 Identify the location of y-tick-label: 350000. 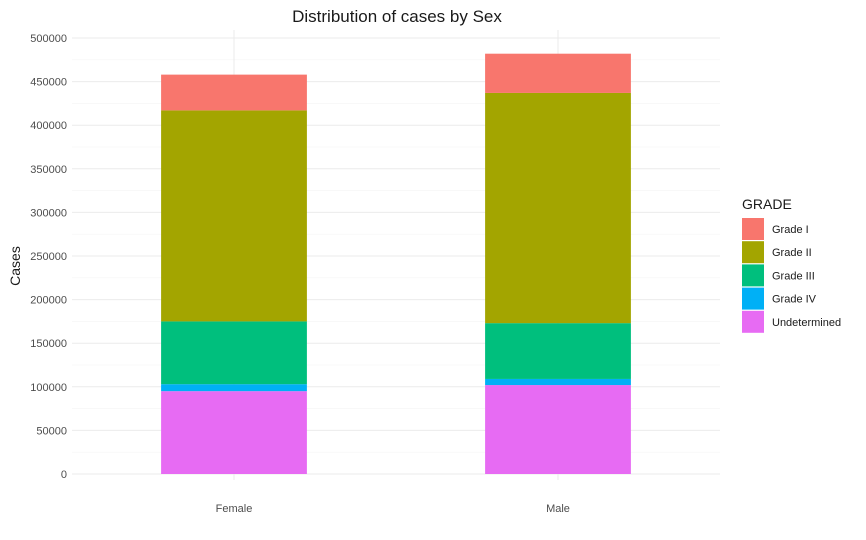
(48, 170).